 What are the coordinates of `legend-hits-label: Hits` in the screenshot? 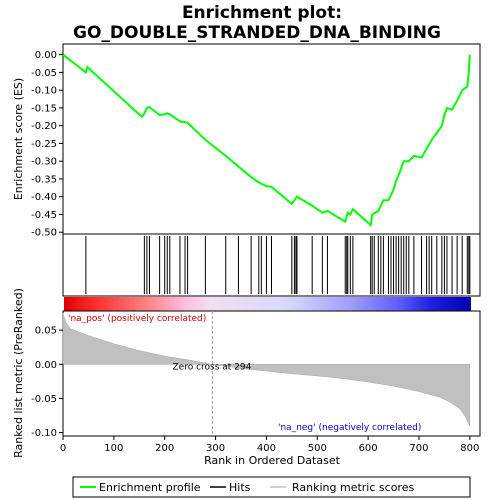 It's located at (240, 487).